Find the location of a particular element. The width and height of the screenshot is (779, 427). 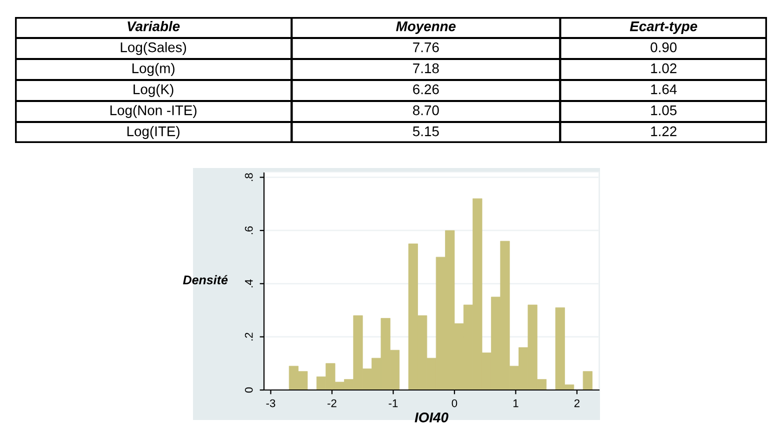

x-tick-label: -1 is located at coordinates (393, 403).